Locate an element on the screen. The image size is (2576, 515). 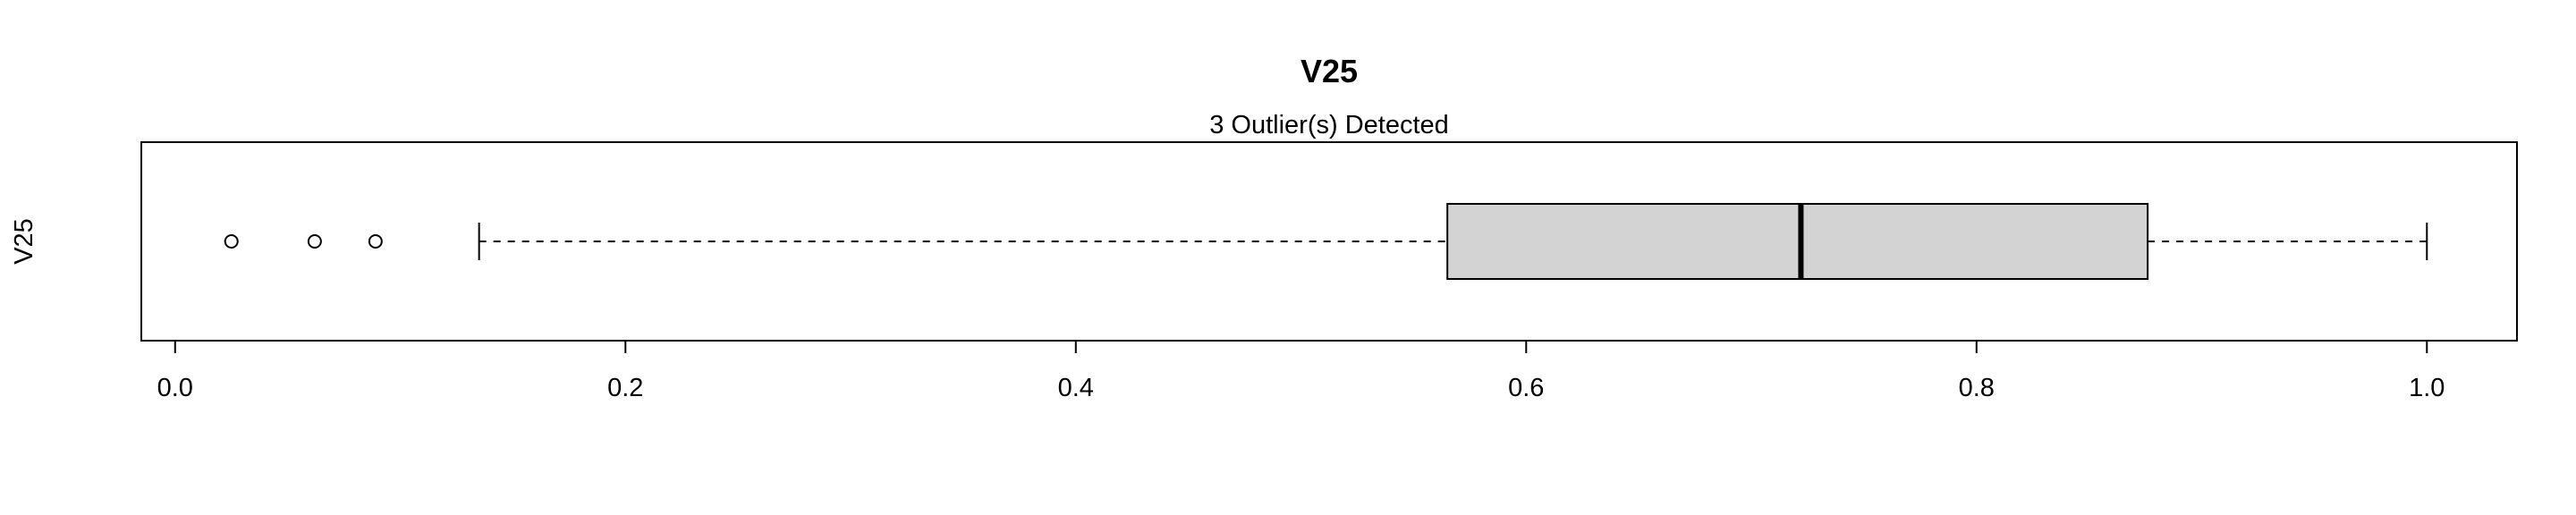
chart-subtitle: 3 Outlier(s) Detected is located at coordinates (1329, 125).